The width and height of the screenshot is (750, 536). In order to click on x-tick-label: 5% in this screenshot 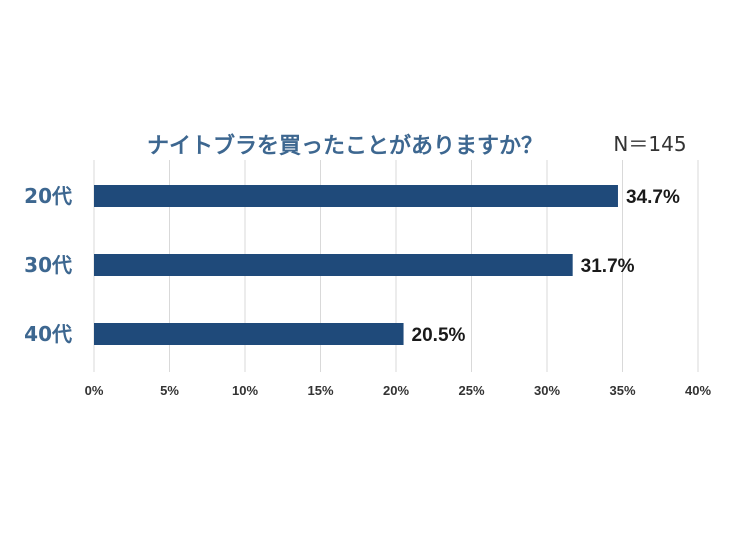, I will do `click(169, 390)`.